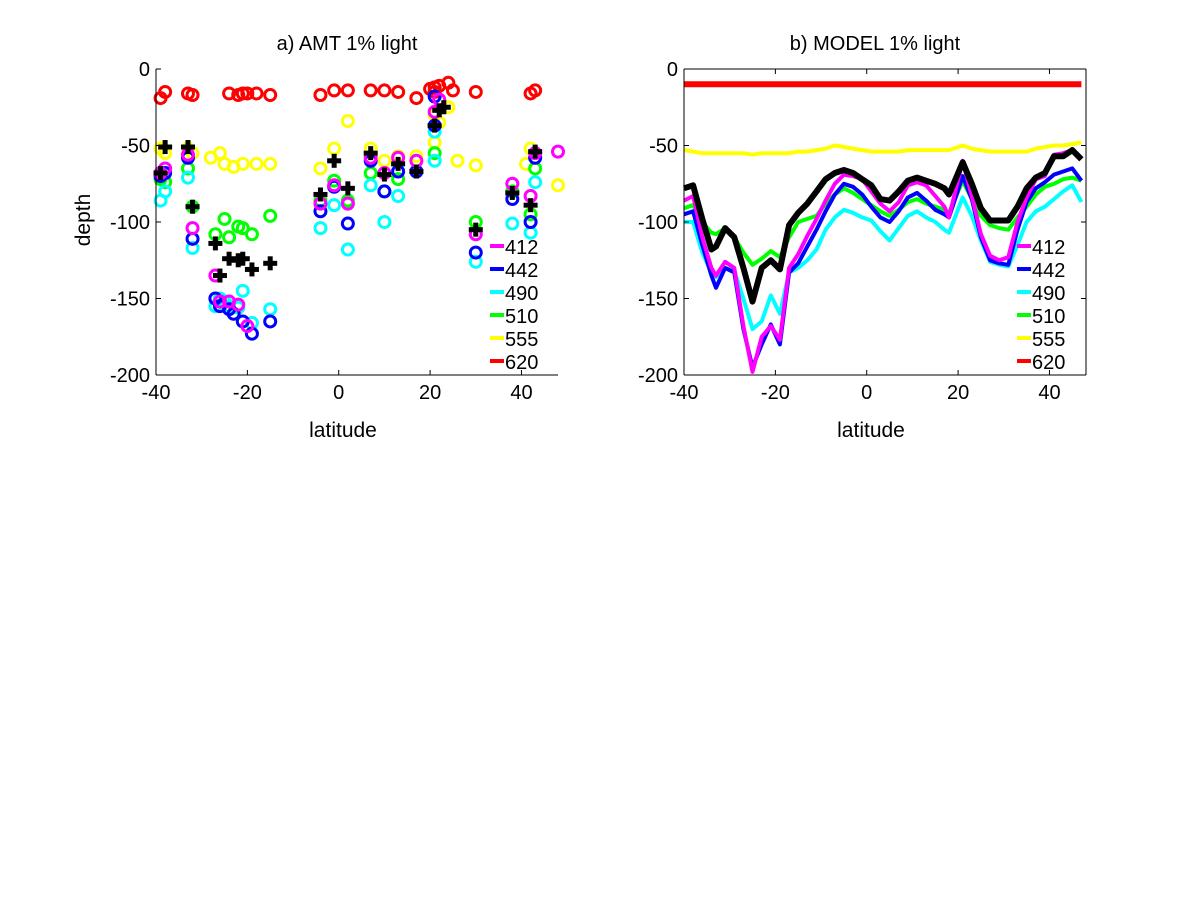  Describe the element at coordinates (338, 393) in the screenshot. I see `x-tick-label: 0` at that location.